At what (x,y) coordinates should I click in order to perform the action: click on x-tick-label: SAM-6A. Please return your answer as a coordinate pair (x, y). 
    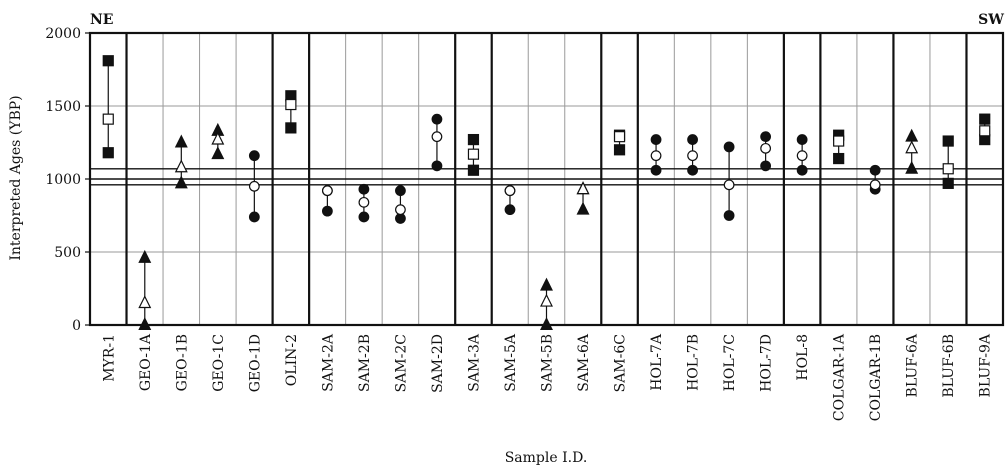
    Looking at the image, I should click on (584, 362).